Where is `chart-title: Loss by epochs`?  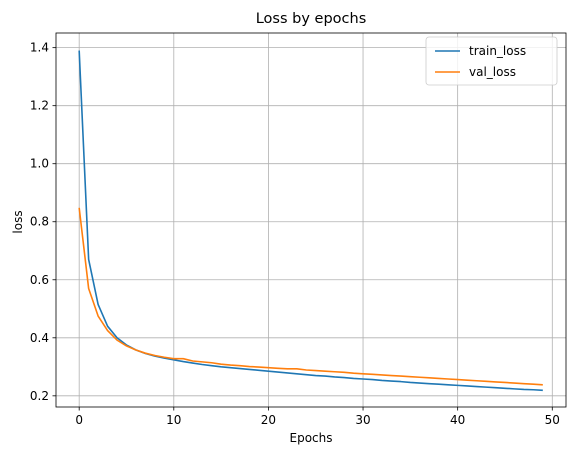 chart-title: Loss by epochs is located at coordinates (311, 19).